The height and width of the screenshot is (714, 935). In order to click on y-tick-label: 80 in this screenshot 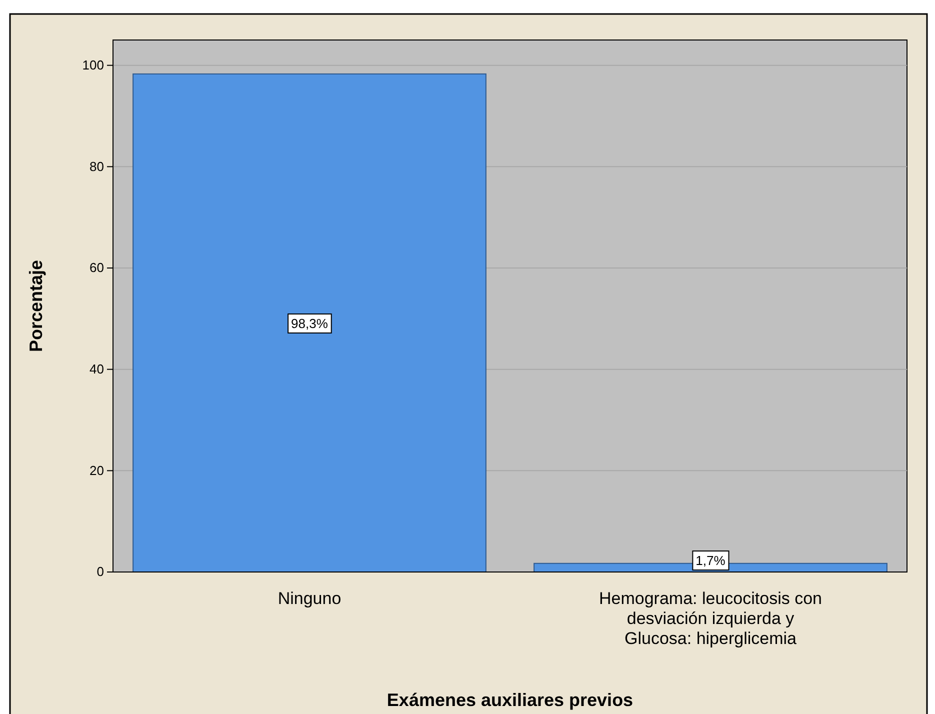, I will do `click(97, 166)`.